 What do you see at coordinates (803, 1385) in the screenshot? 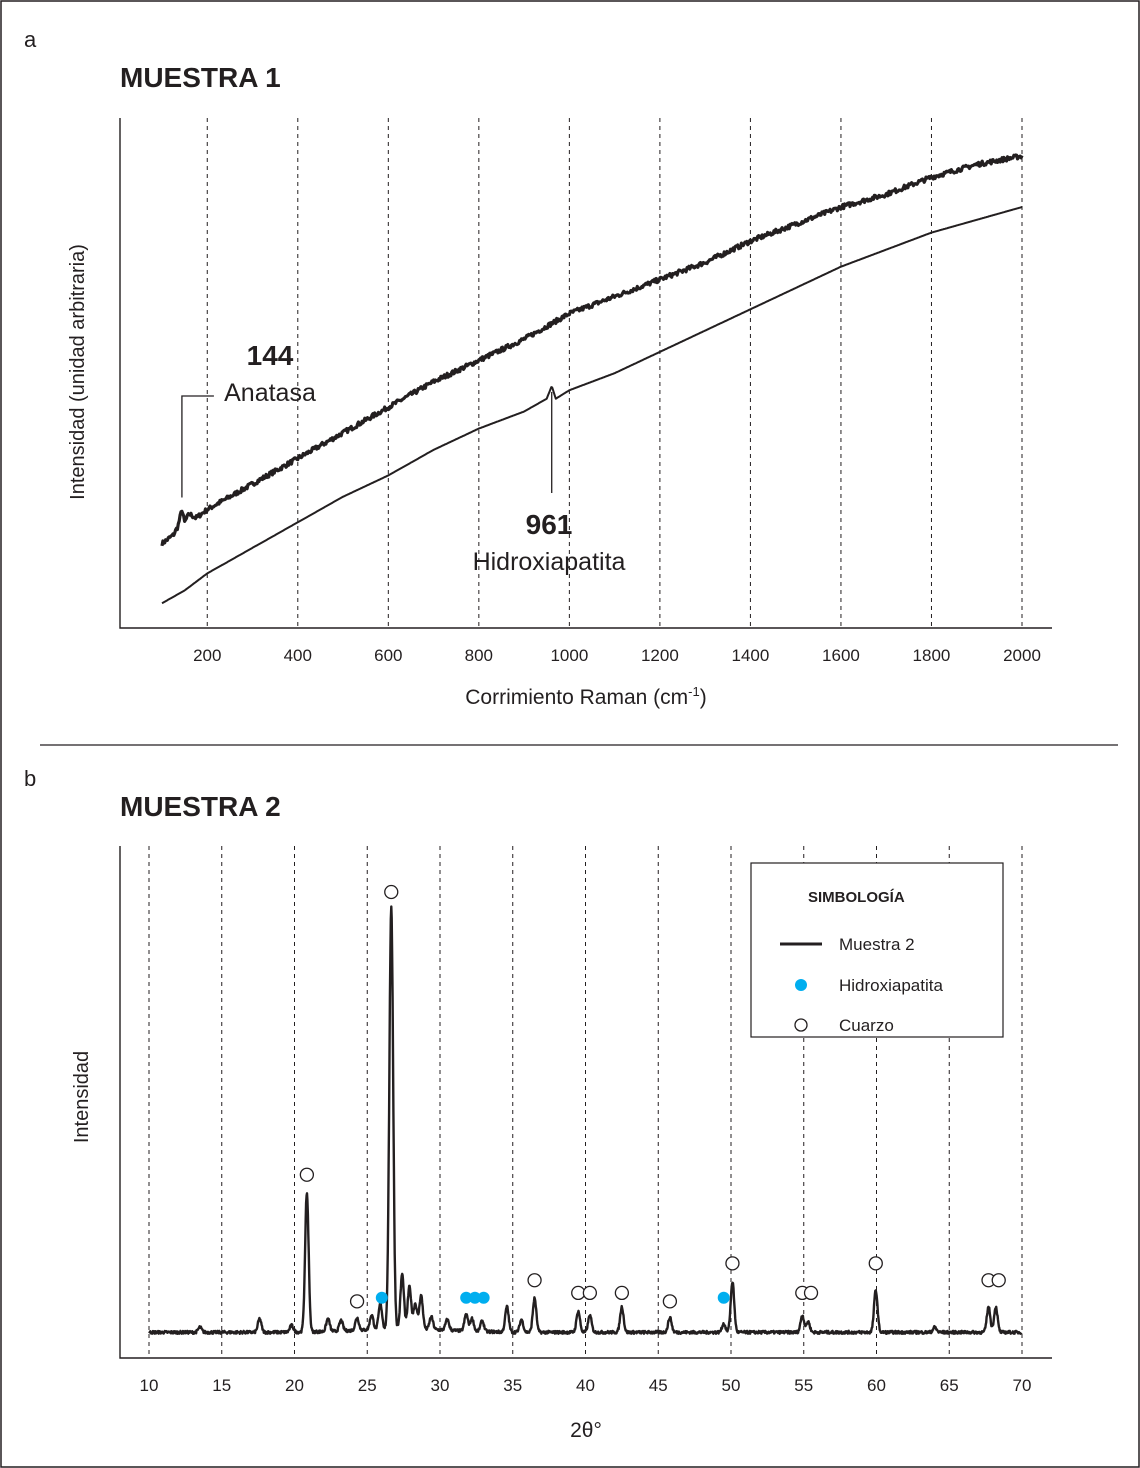
I see `panel-b-tick-label: 55` at bounding box center [803, 1385].